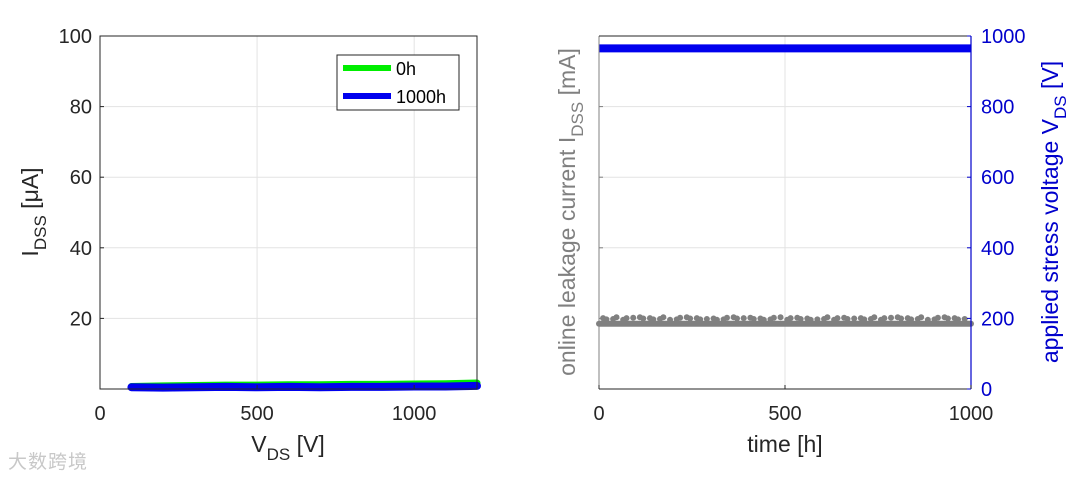 The image size is (1078, 481). Describe the element at coordinates (48, 462) in the screenshot. I see `watermark-logo: 大数跨境` at that location.